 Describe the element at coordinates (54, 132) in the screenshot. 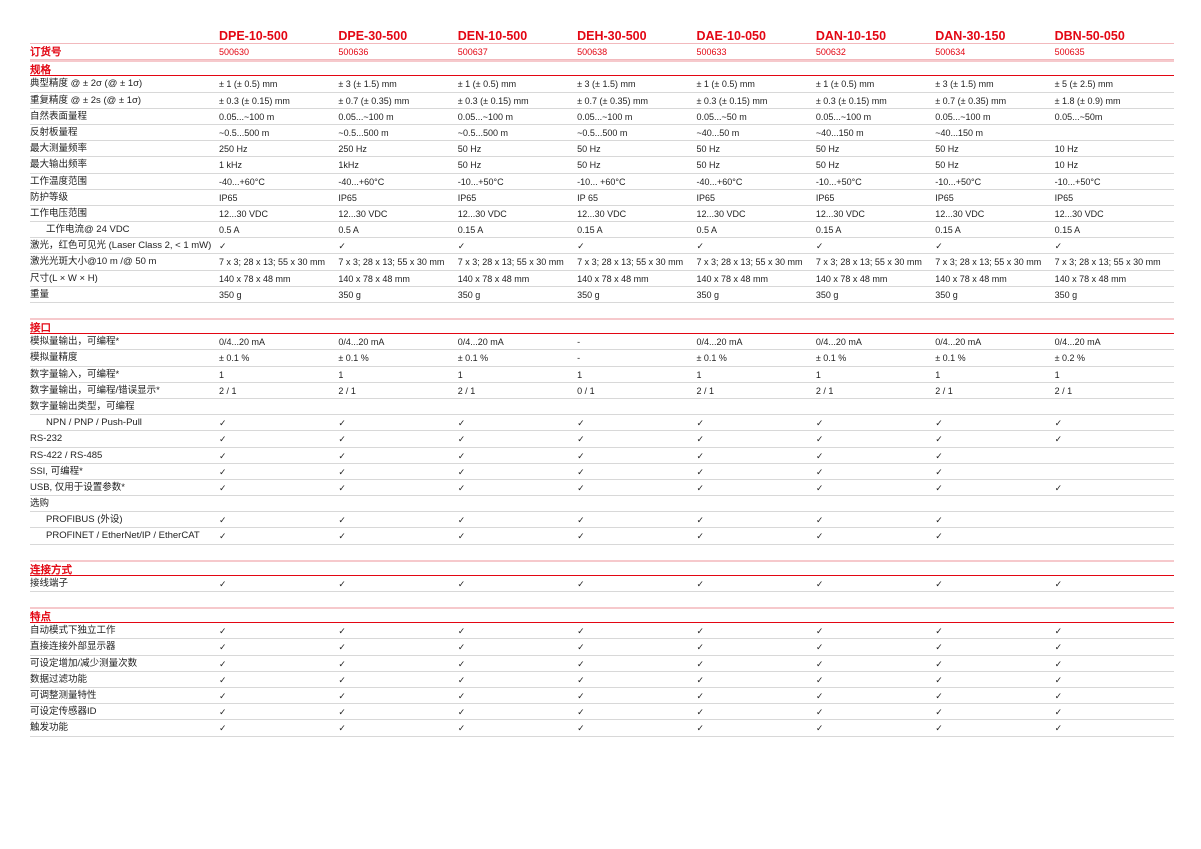

I see `row-label: 反射板量程` at that location.